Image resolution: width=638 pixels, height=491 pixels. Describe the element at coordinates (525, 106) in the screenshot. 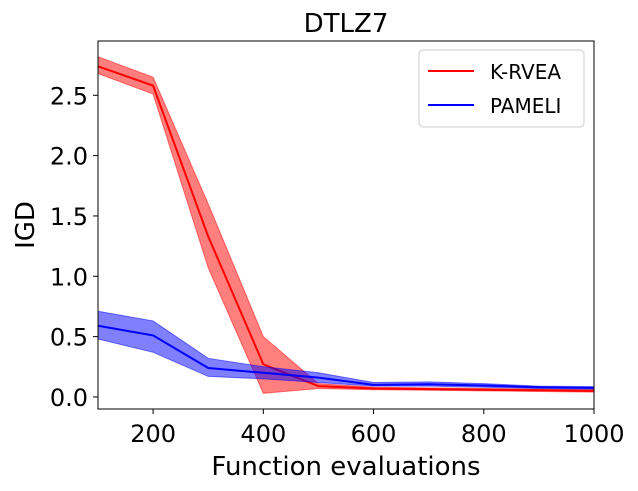

I see `legend-label-pameli: PAMELI` at that location.